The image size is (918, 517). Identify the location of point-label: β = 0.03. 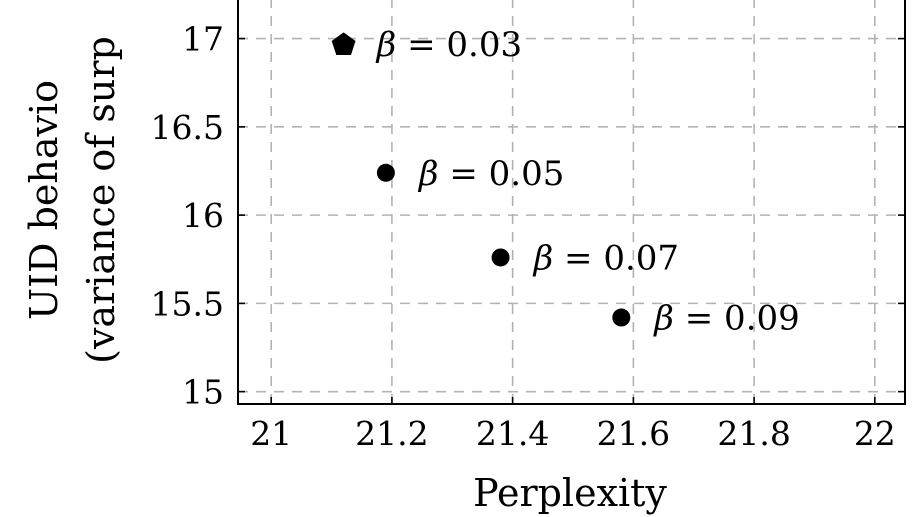
(448, 45).